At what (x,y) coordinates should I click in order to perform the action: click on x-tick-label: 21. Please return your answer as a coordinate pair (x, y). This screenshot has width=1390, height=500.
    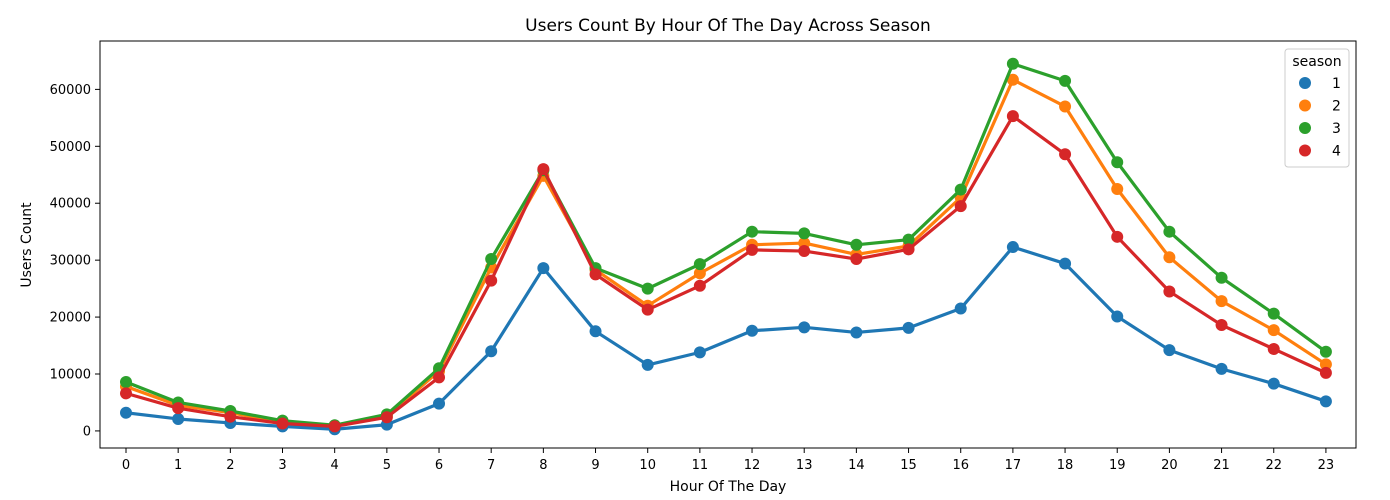
    Looking at the image, I should click on (1221, 465).